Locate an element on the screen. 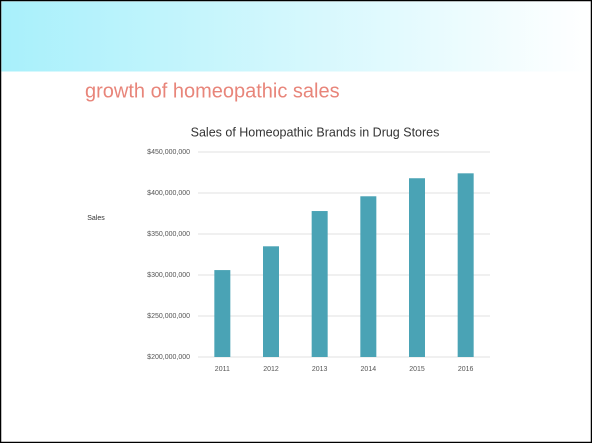 The width and height of the screenshot is (592, 443). y-tick-label: $200,000,000 is located at coordinates (168, 357).